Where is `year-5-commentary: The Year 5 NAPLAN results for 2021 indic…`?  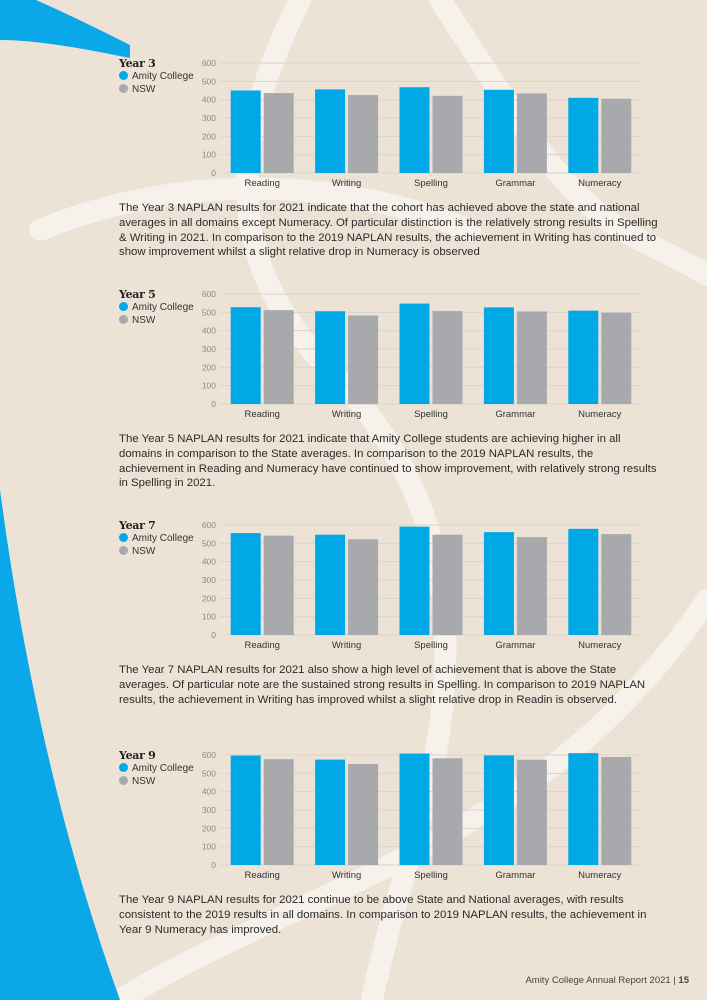
year-5-commentary: The Year 5 NAPLAN results for 2021 indic… is located at coordinates (388, 461).